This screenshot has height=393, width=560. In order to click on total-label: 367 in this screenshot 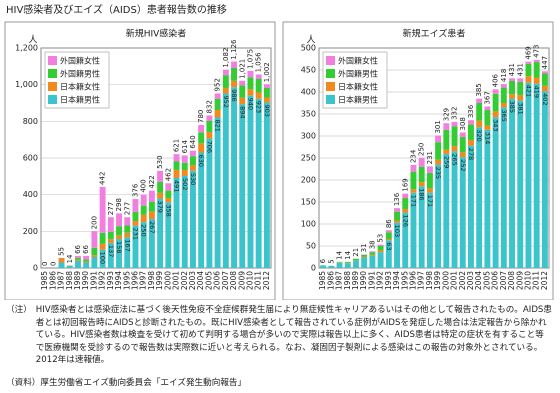, I will do `click(487, 97)`.